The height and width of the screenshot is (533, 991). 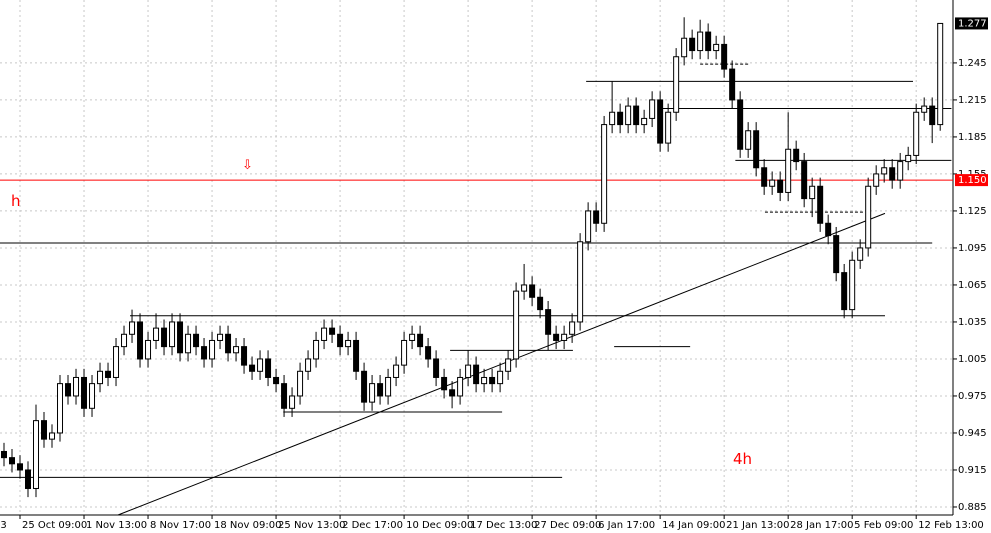 I want to click on y-tick-label: 1.065, so click(x=972, y=285).